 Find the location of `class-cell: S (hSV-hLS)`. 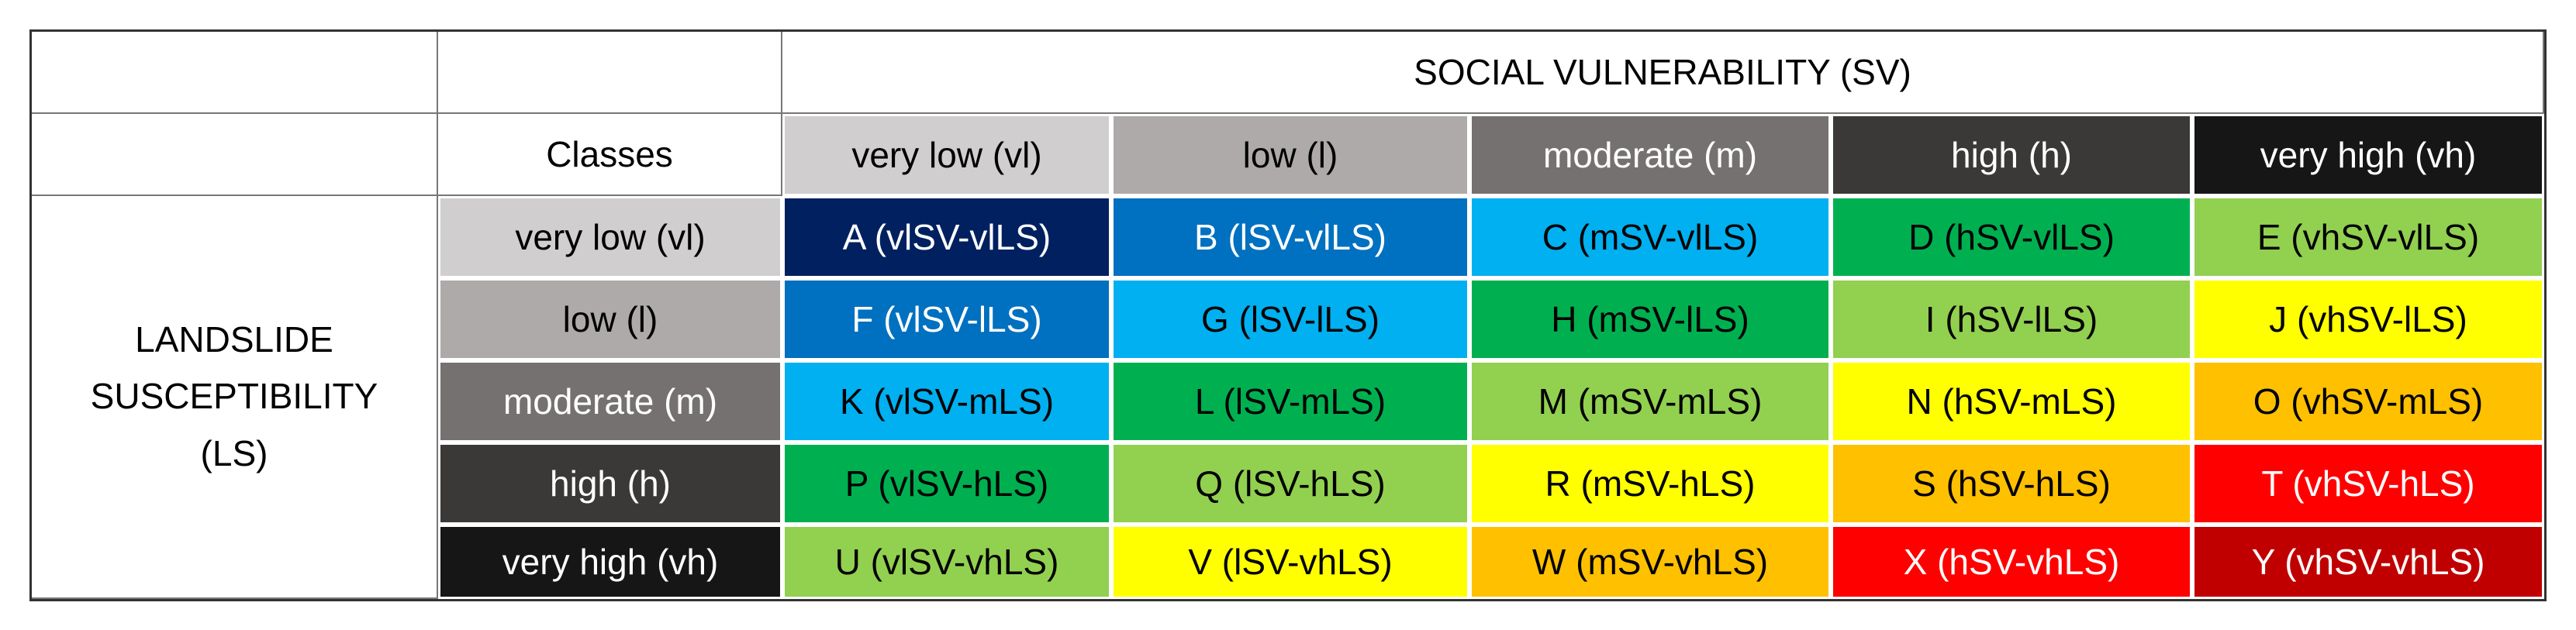

class-cell: S (hSV-hLS) is located at coordinates (2012, 484).